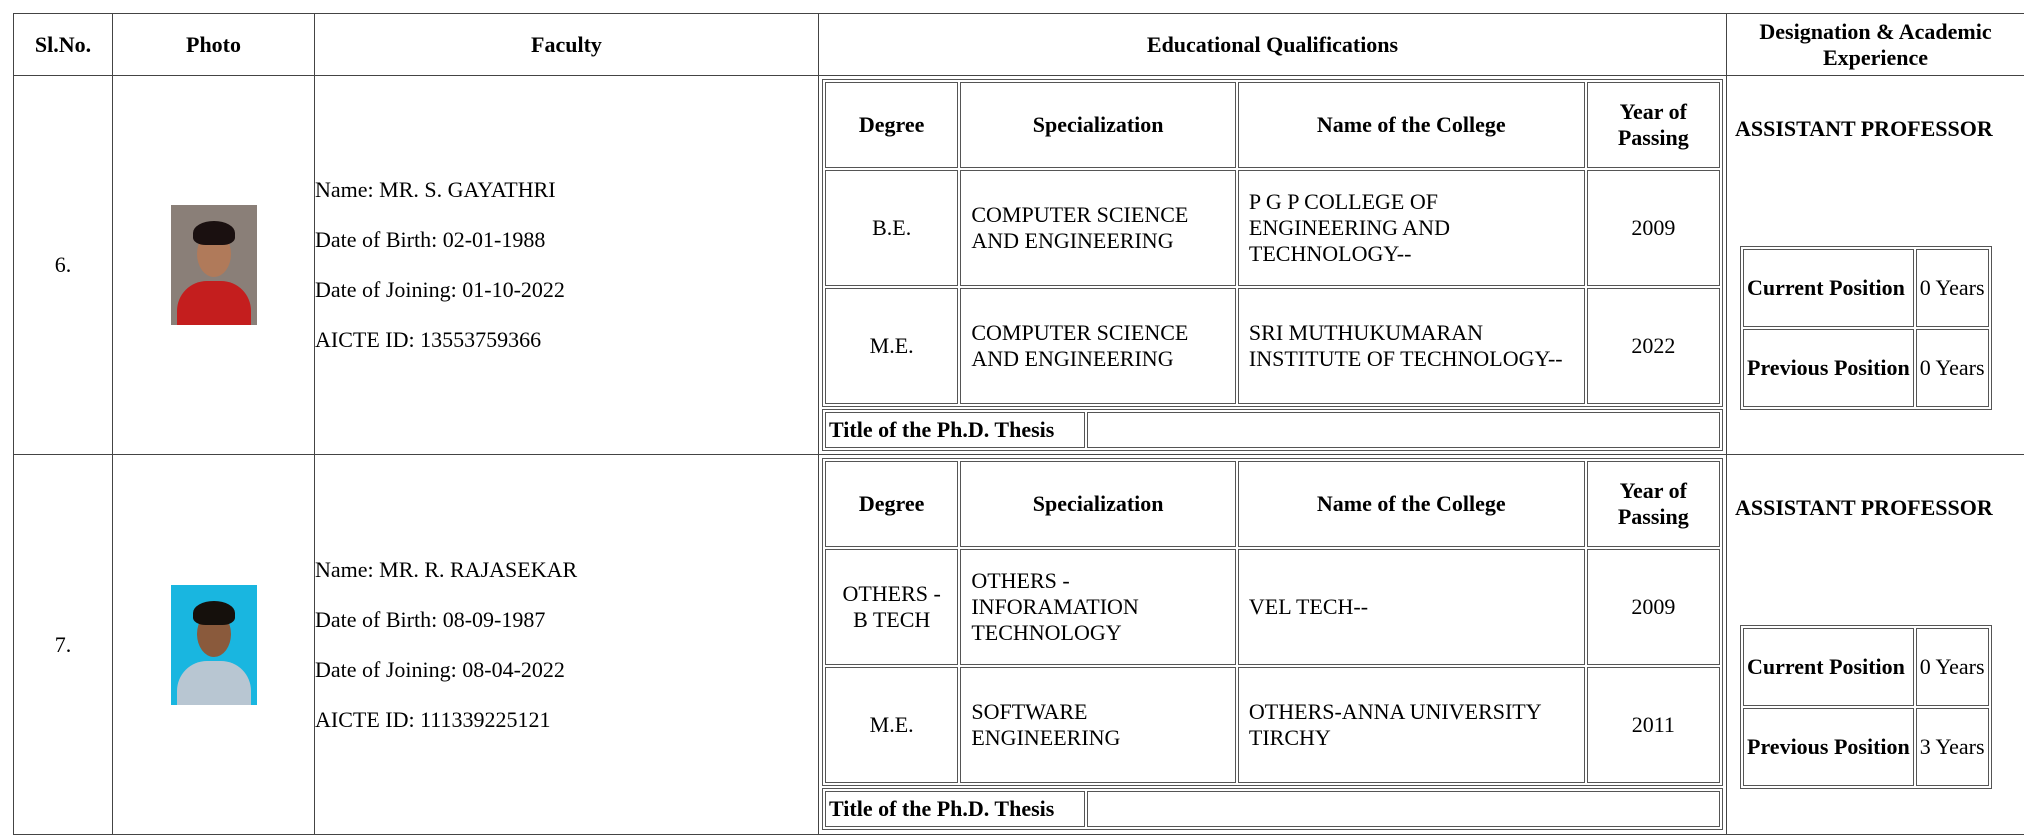  I want to click on column-header: Educational Qualifications, so click(1273, 45).